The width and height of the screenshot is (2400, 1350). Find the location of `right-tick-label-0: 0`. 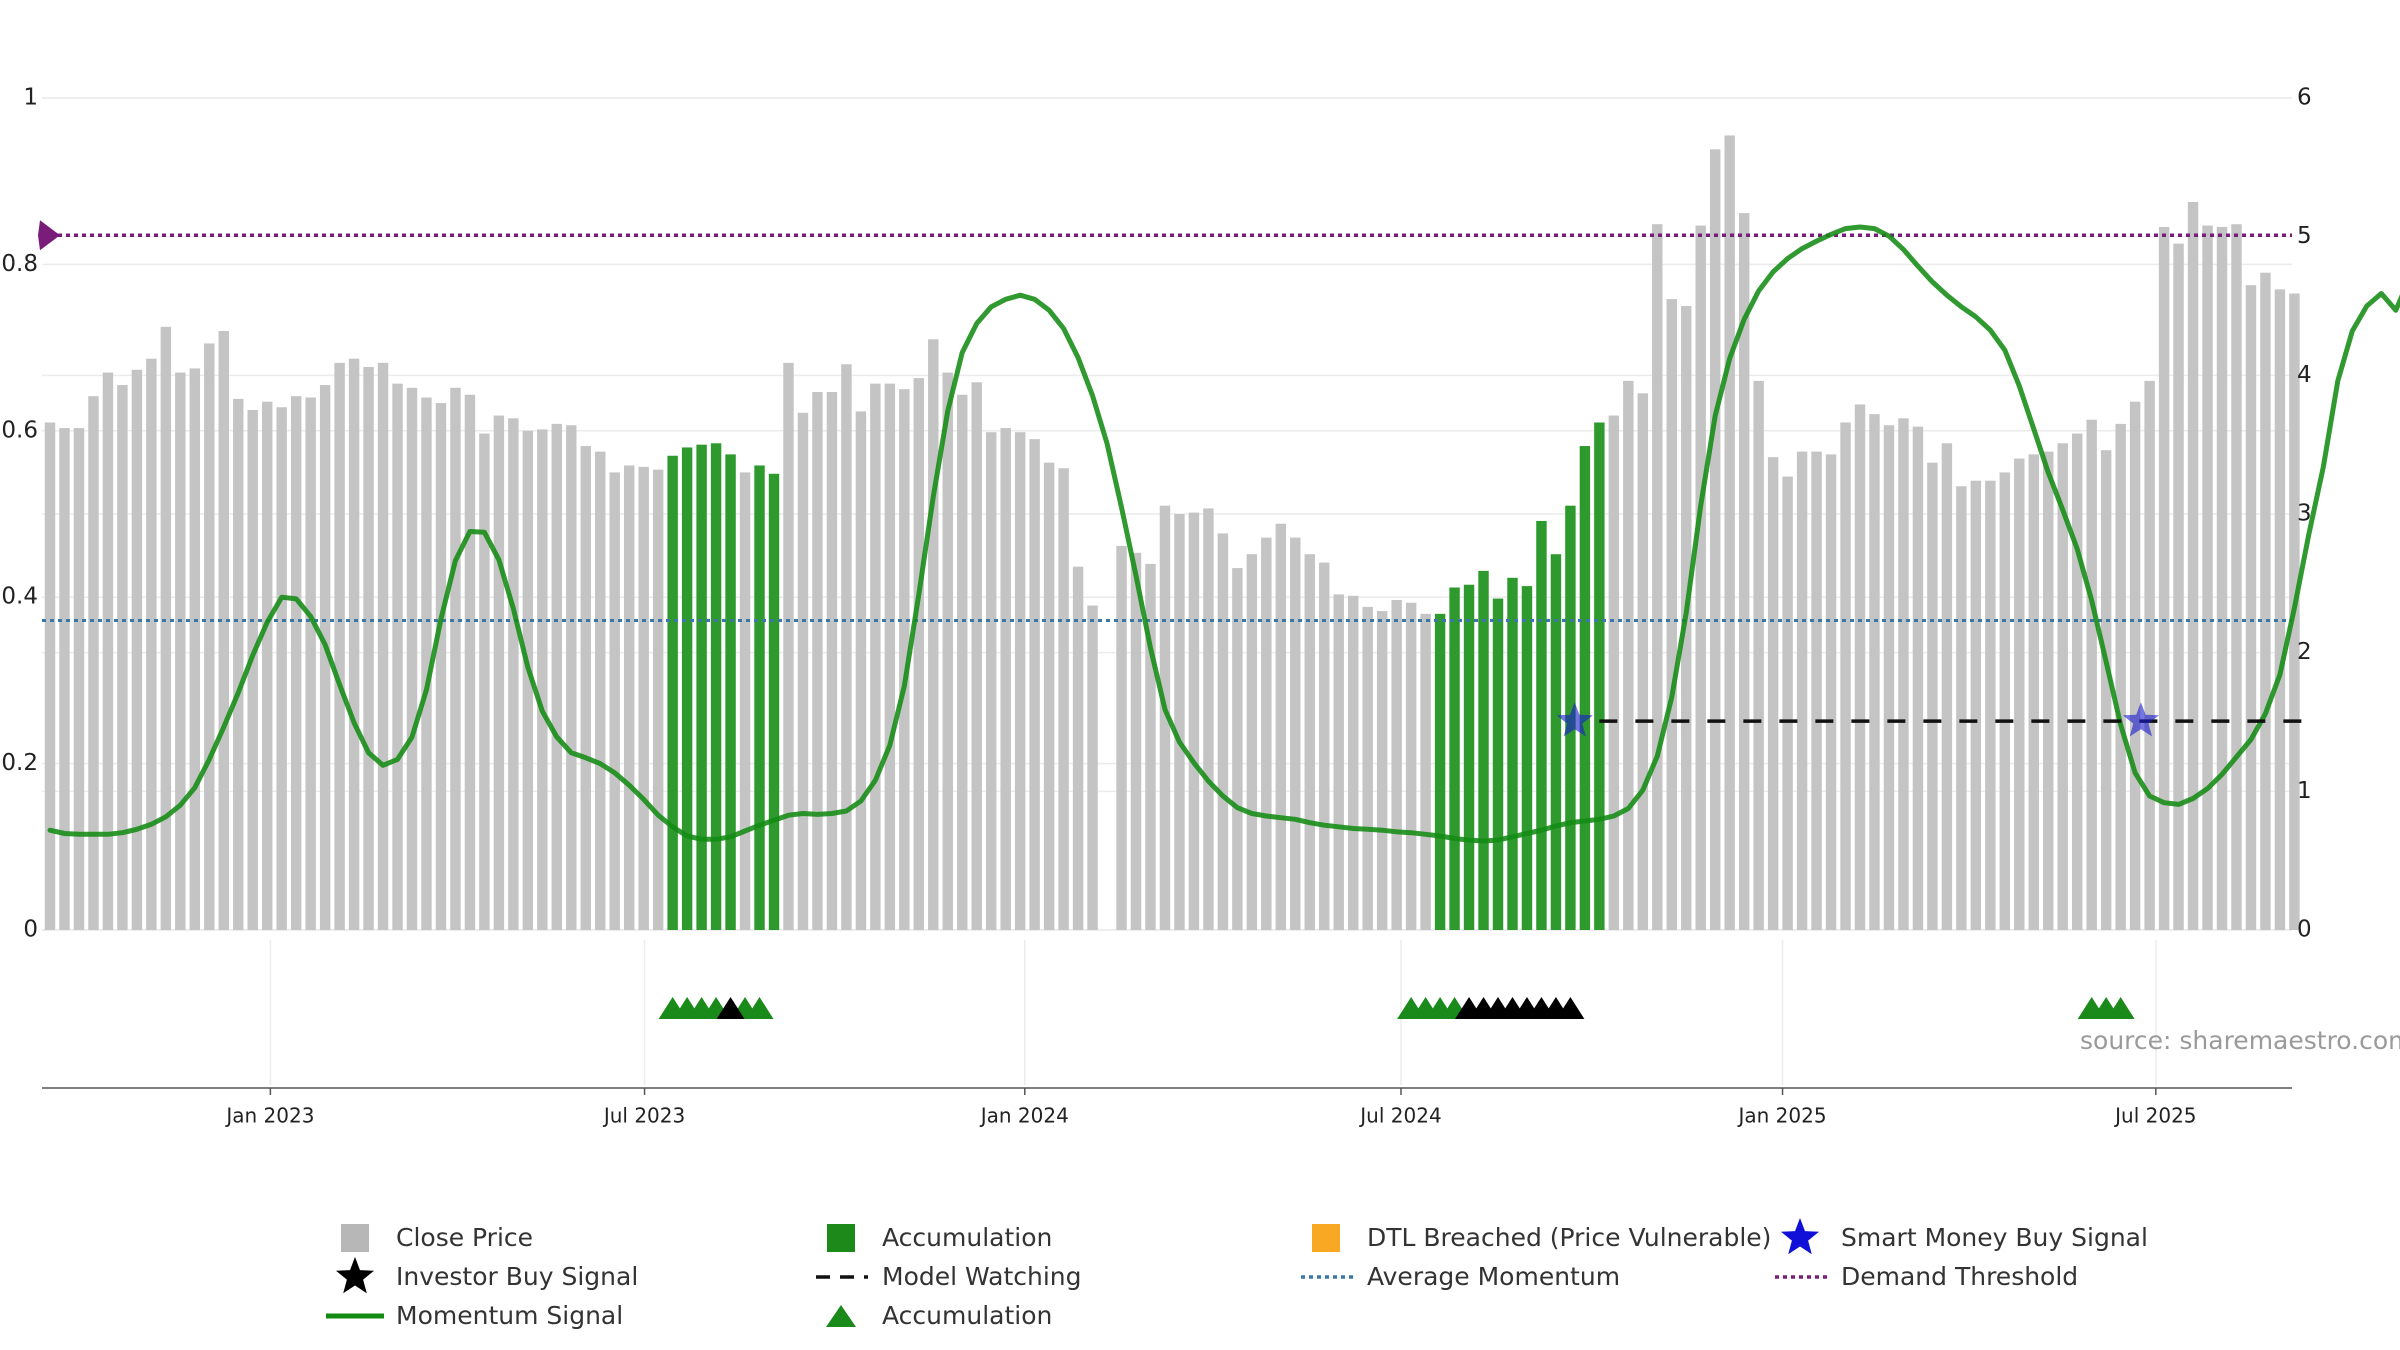

right-tick-label-0: 0 is located at coordinates (2304, 930).